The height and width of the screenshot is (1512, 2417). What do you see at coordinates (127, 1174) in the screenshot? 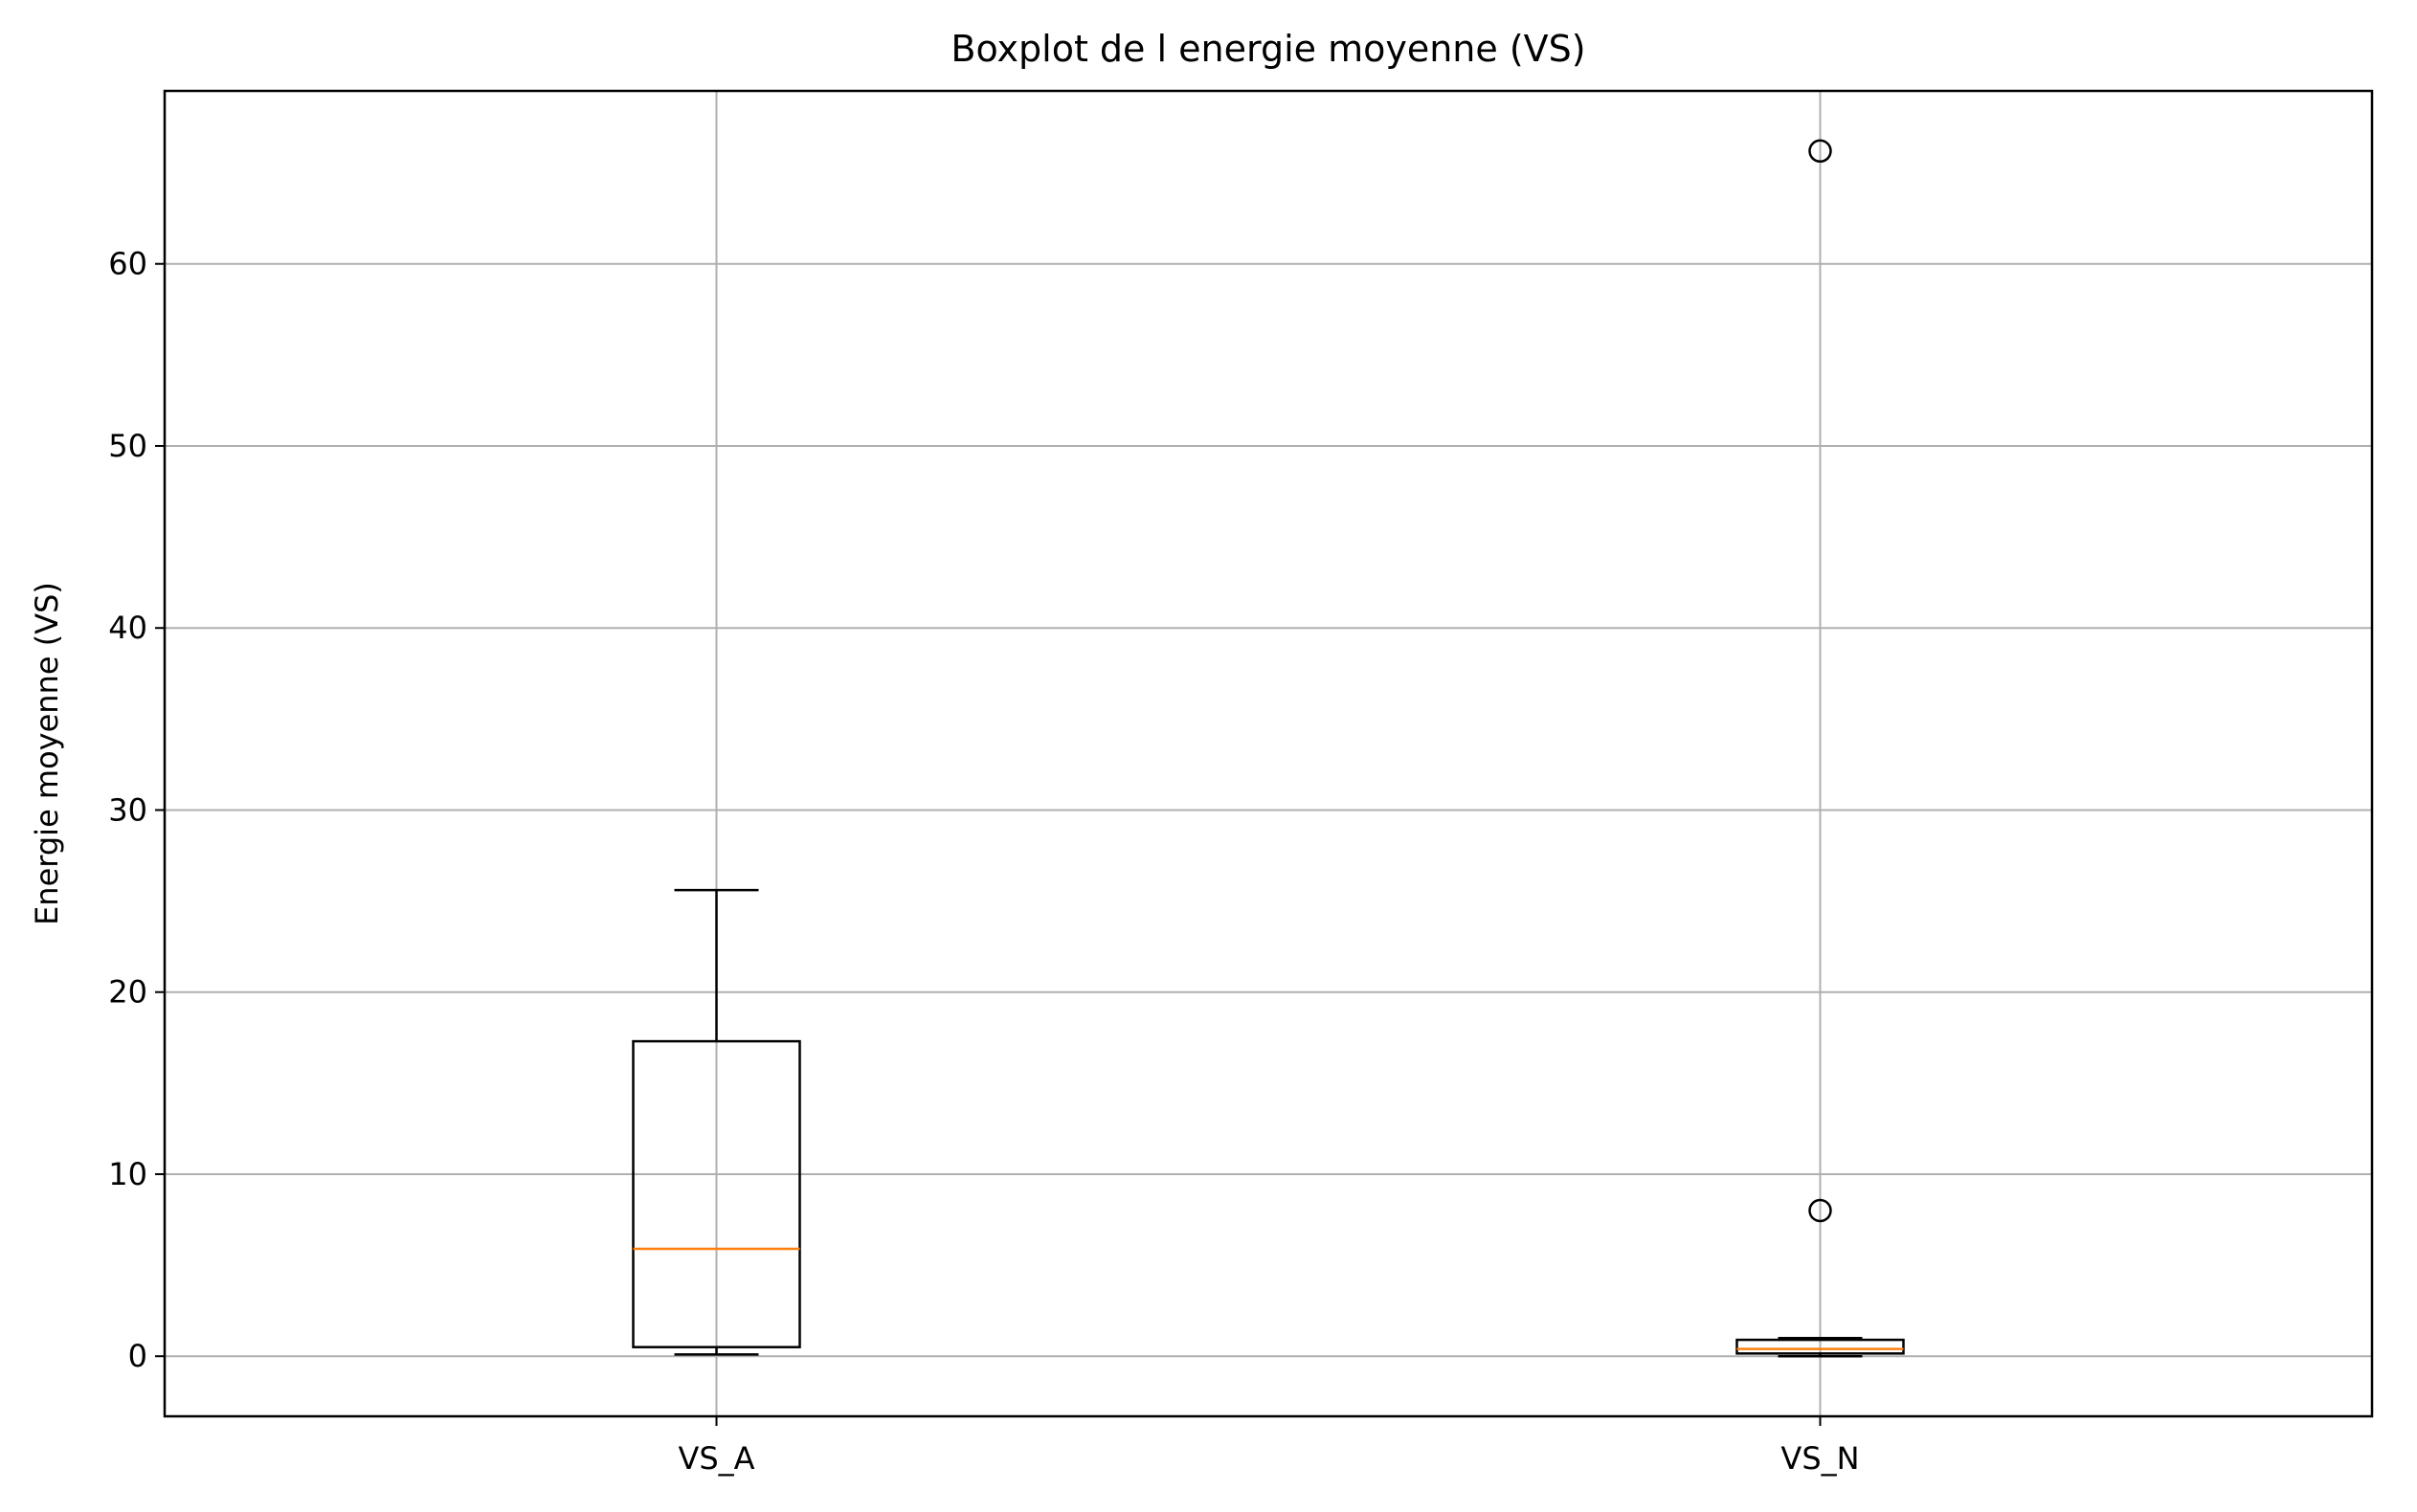
I see `y-tick-label: 10` at bounding box center [127, 1174].